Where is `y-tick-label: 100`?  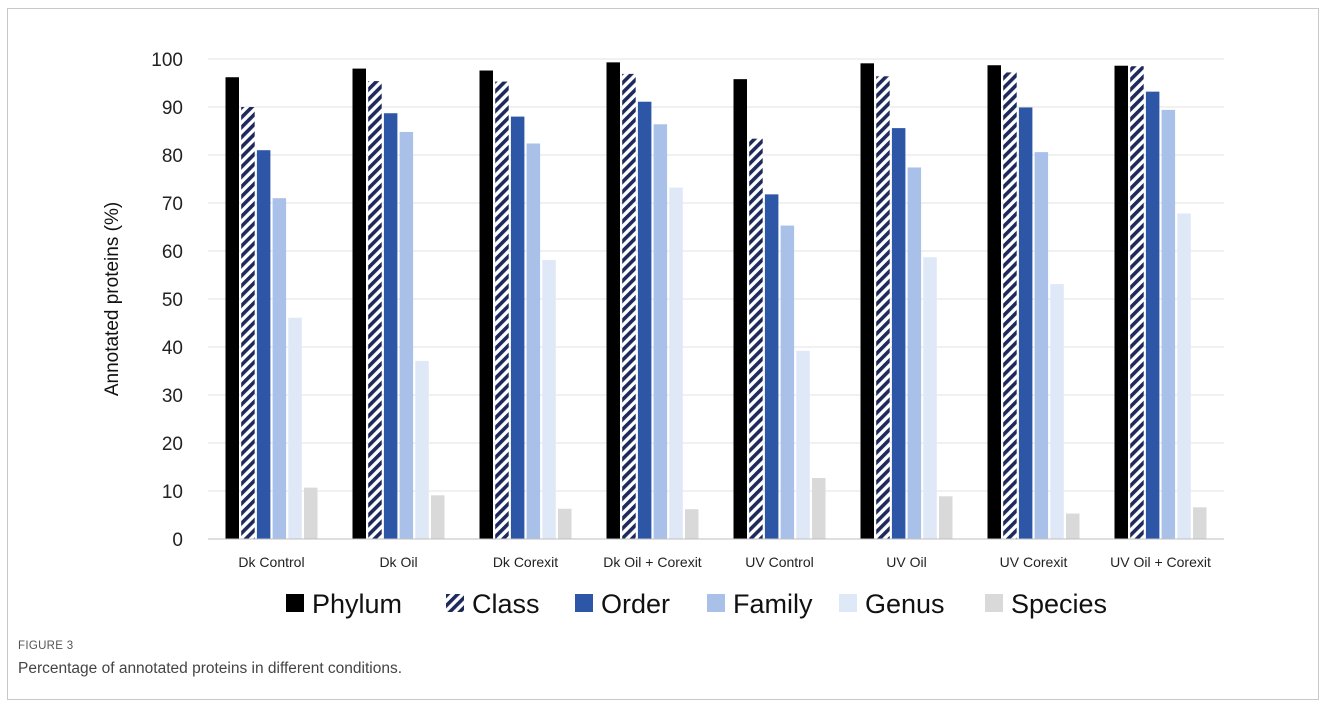 y-tick-label: 100 is located at coordinates (167, 60).